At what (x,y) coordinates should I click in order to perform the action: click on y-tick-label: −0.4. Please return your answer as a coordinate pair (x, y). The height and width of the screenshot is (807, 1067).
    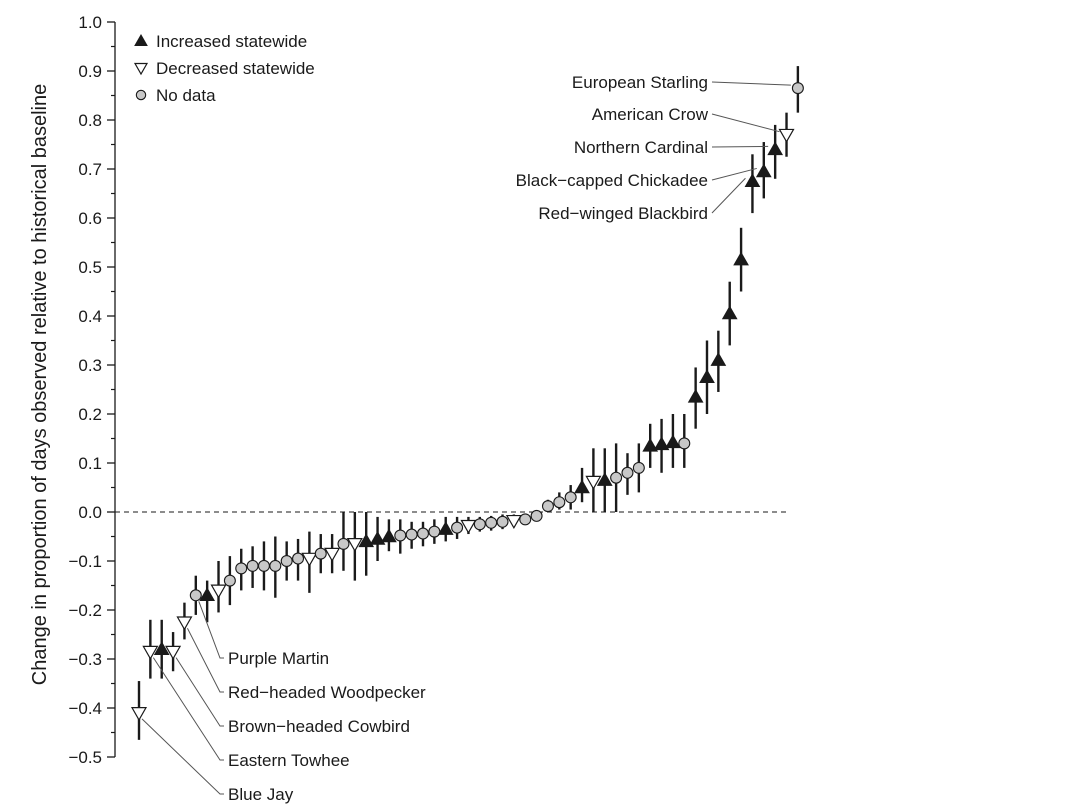
    Looking at the image, I should click on (85, 708).